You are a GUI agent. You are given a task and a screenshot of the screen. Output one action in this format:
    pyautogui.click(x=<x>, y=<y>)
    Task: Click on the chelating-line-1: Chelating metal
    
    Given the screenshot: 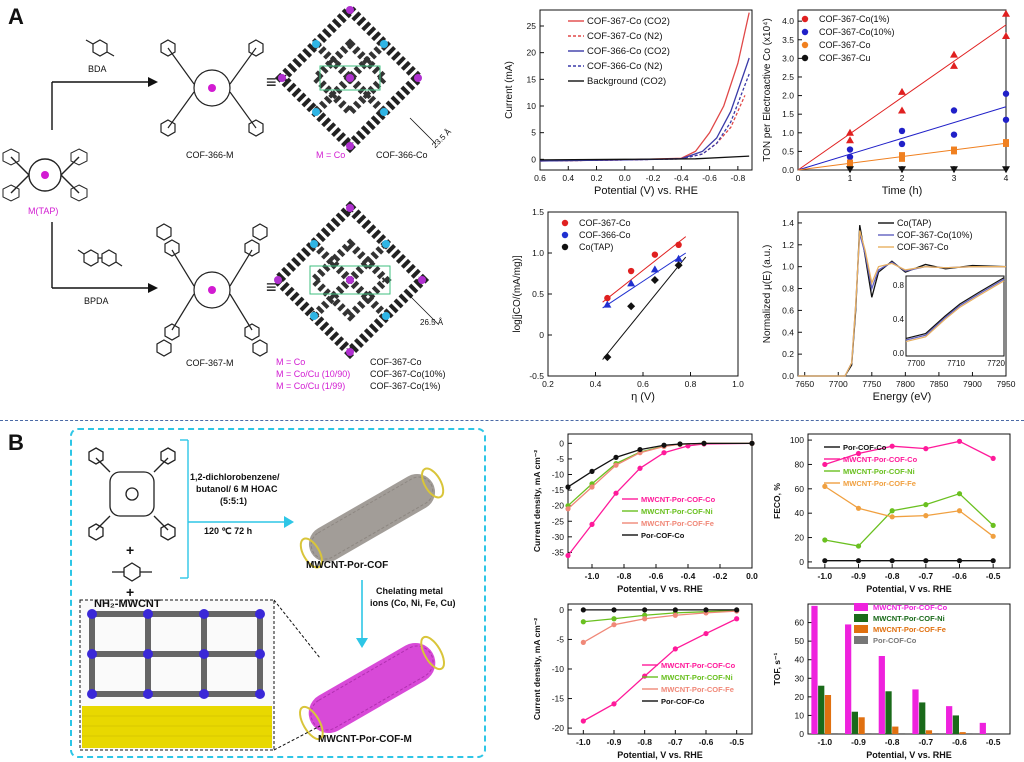 What is the action you would take?
    pyautogui.click(x=410, y=591)
    